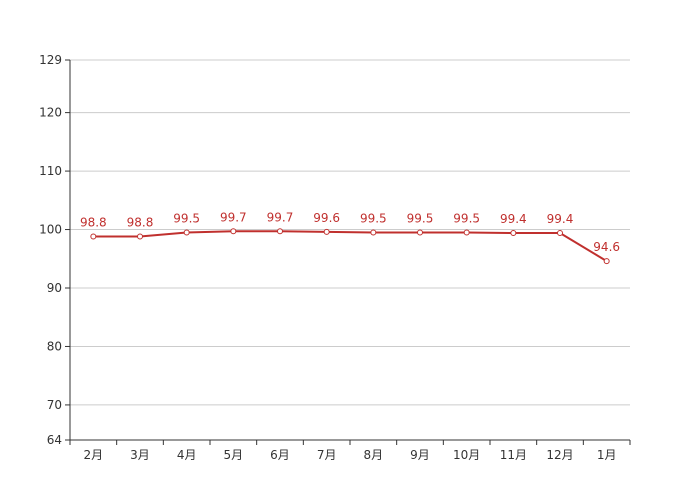  I want to click on x-tick-label: 11月, so click(513, 455).